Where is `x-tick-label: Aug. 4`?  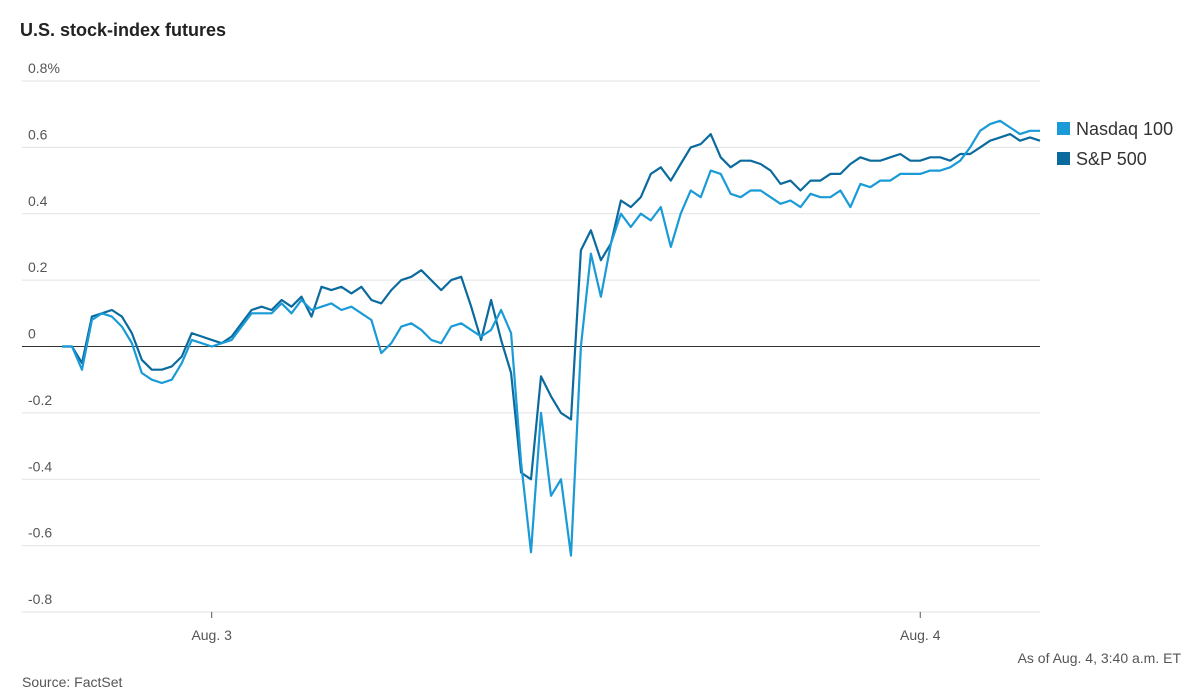 x-tick-label: Aug. 4 is located at coordinates (920, 635).